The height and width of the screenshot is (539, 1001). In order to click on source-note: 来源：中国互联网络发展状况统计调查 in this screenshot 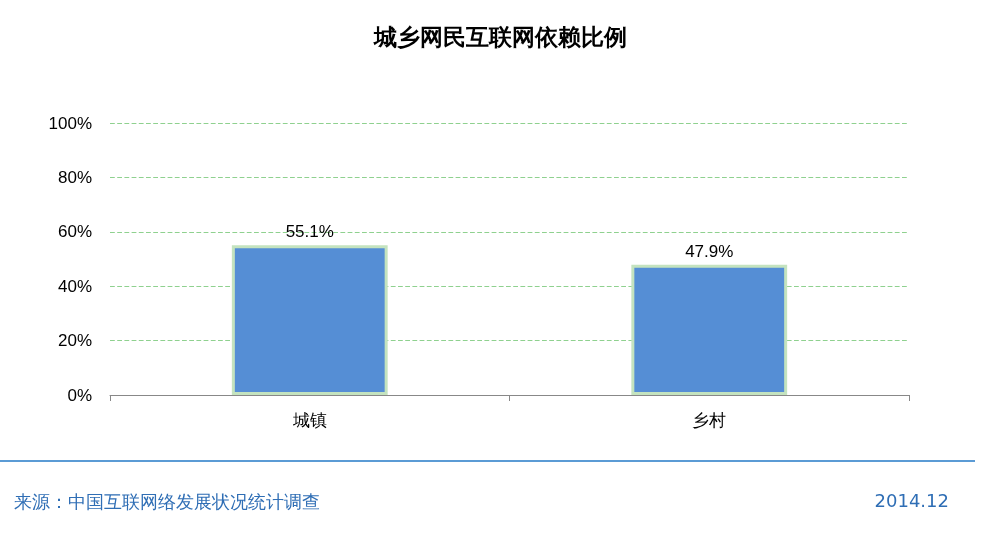, I will do `click(167, 502)`.